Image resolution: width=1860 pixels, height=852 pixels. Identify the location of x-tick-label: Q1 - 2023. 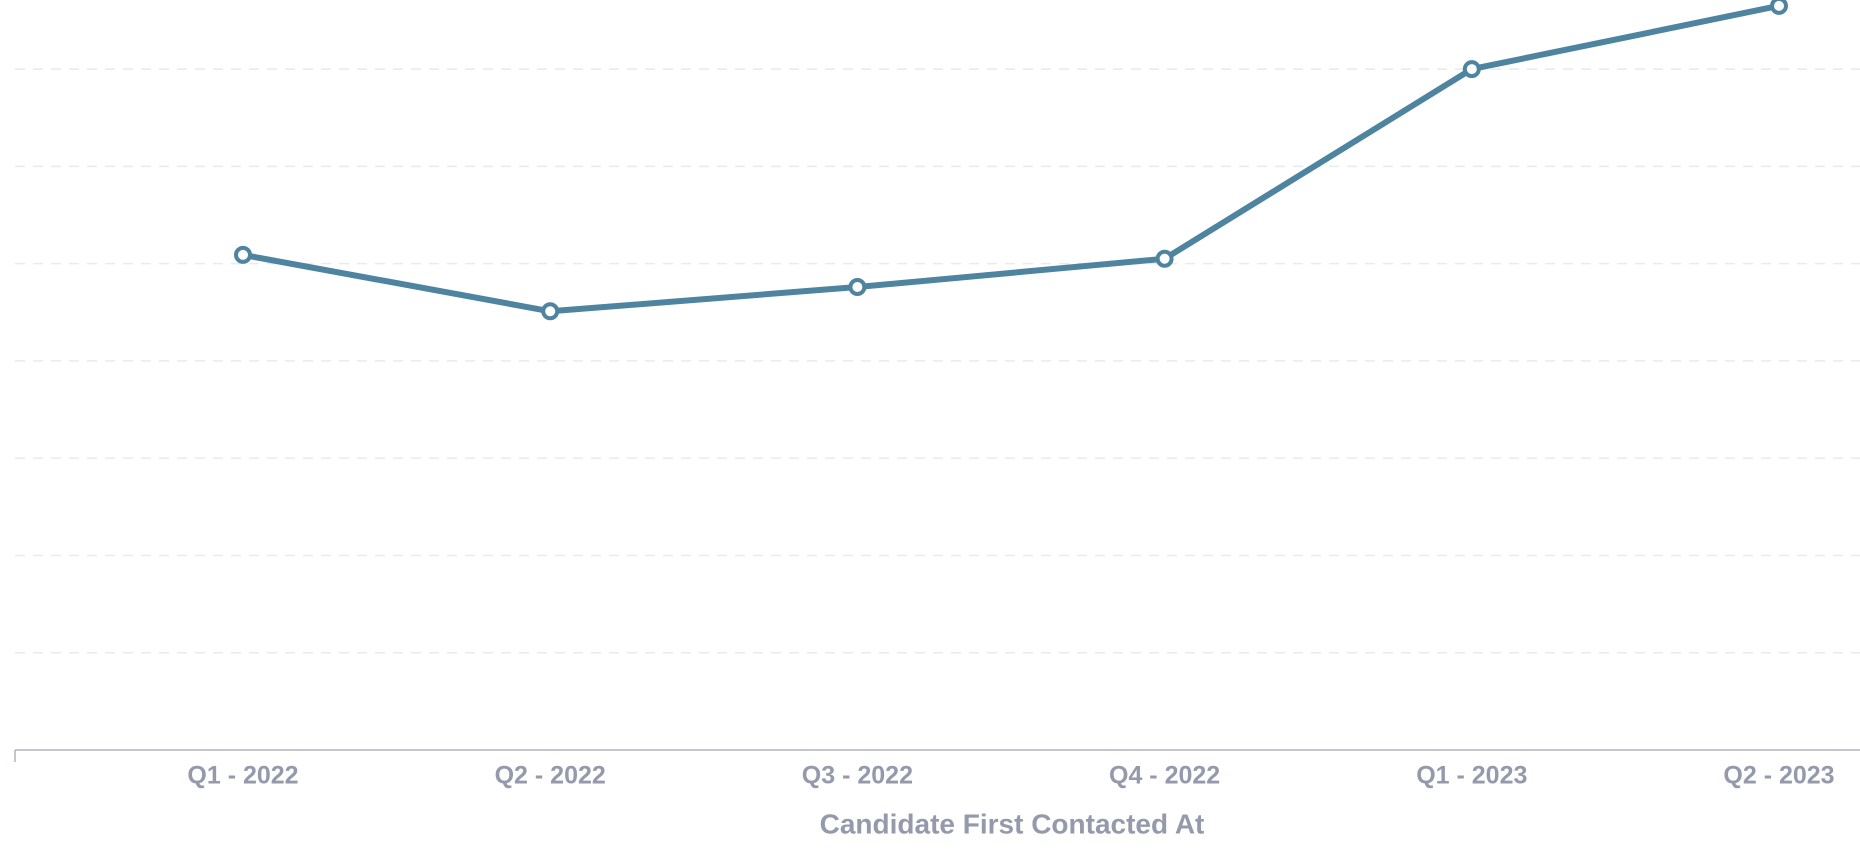
(1471, 776).